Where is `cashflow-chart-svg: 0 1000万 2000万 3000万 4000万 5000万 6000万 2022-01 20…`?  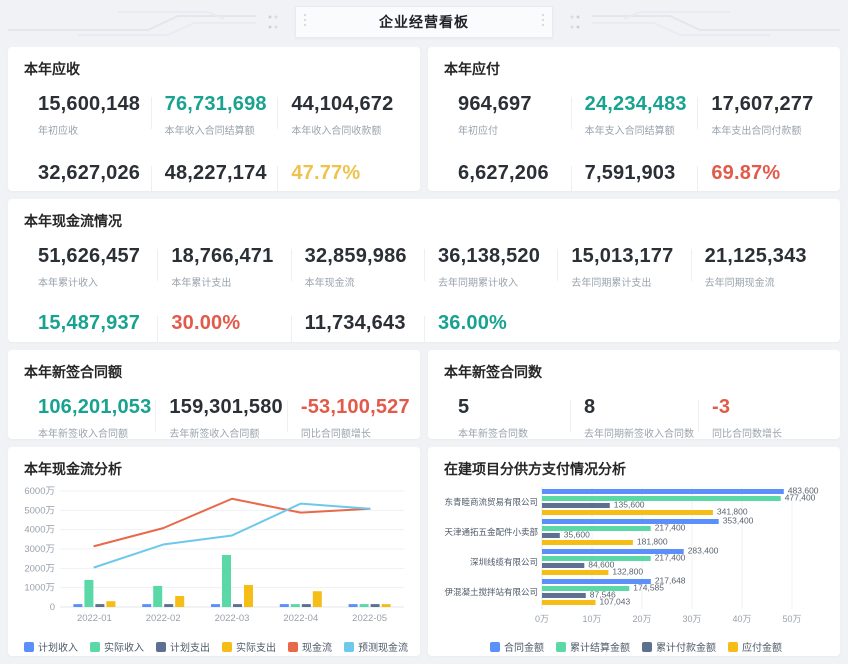 cashflow-chart-svg: 0 1000万 2000万 3000万 4000万 5000万 6000万 2022-01 20… is located at coordinates (216, 558).